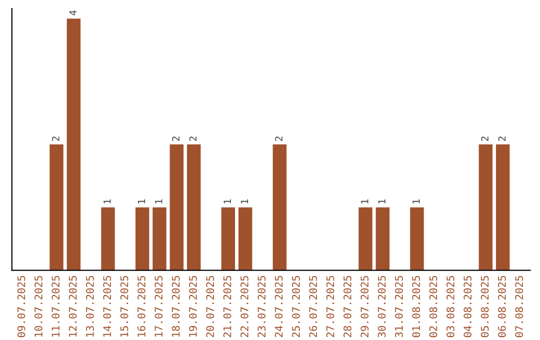  What do you see at coordinates (398, 307) in the screenshot?
I see `x-tick-label: 31.07.2025` at bounding box center [398, 307].